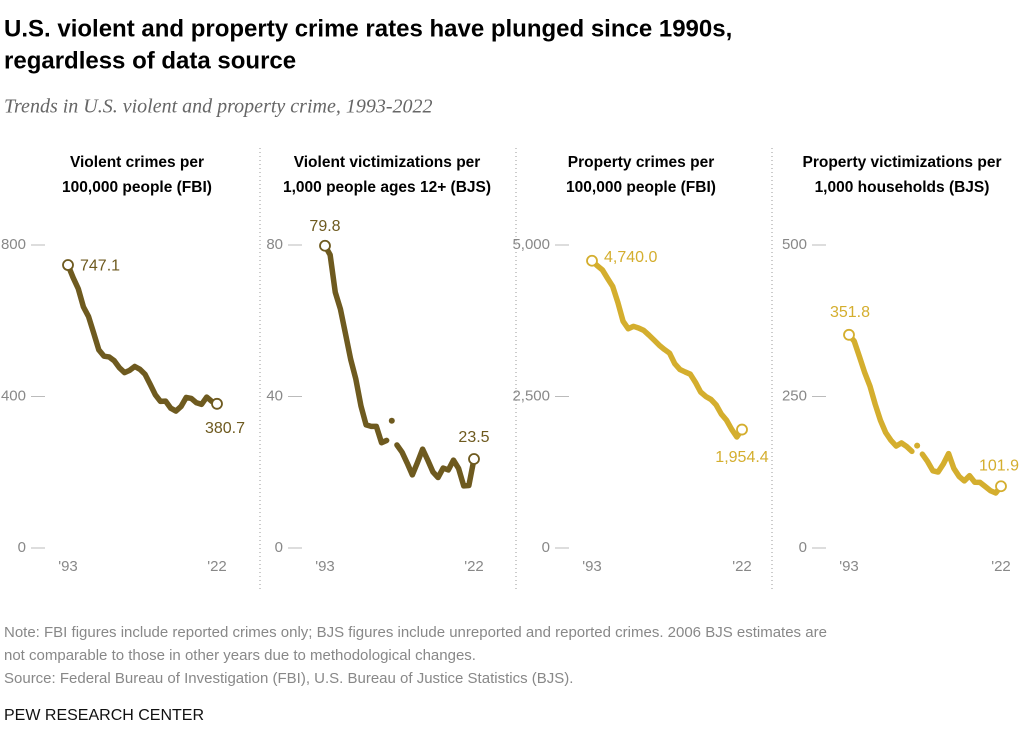 This screenshot has width=1024, height=749. I want to click on value-label: 101.9, so click(999, 465).